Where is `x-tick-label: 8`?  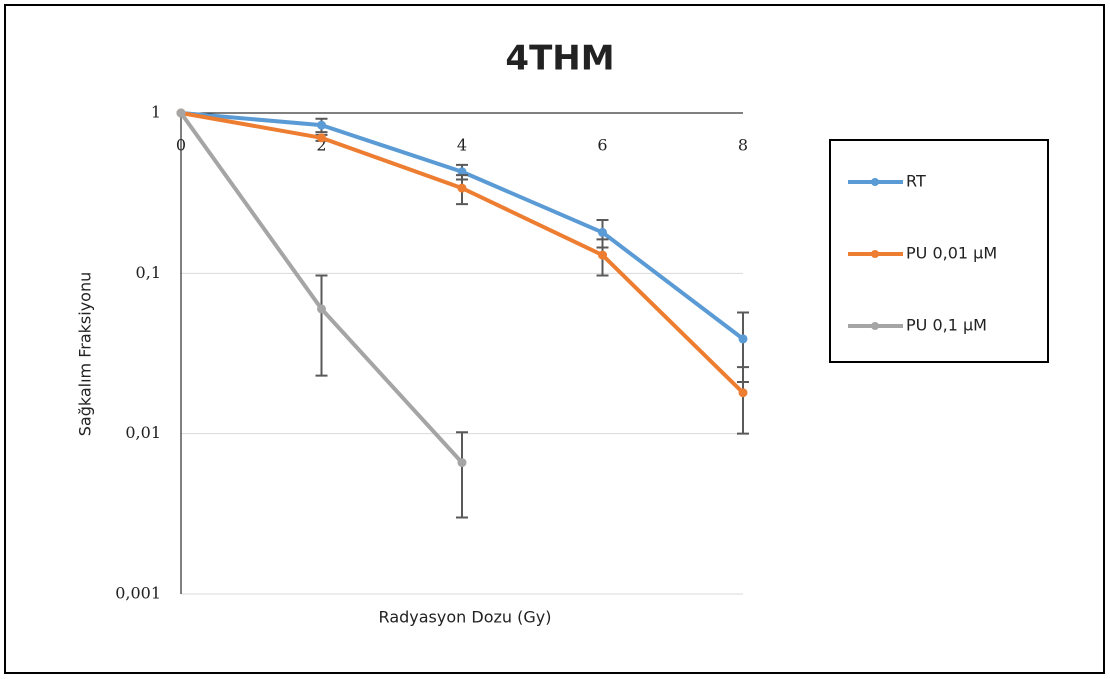
x-tick-label: 8 is located at coordinates (743, 145).